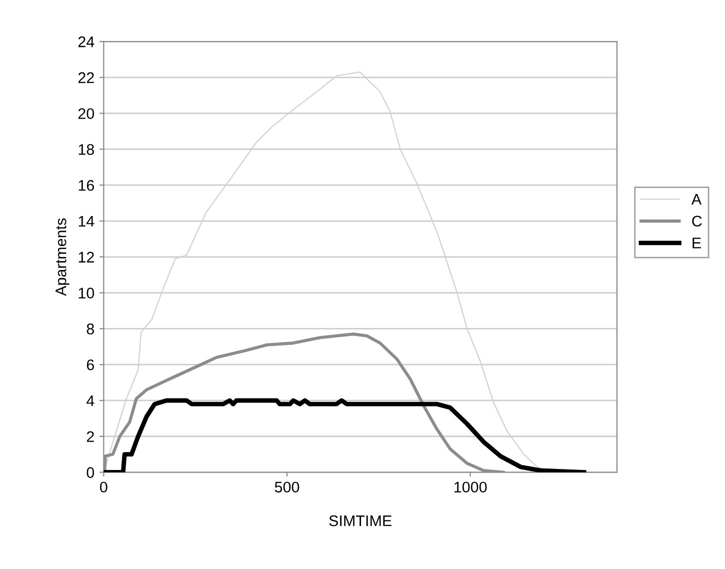  Describe the element at coordinates (63, 257) in the screenshot. I see `y-axis-title: Apartments` at that location.